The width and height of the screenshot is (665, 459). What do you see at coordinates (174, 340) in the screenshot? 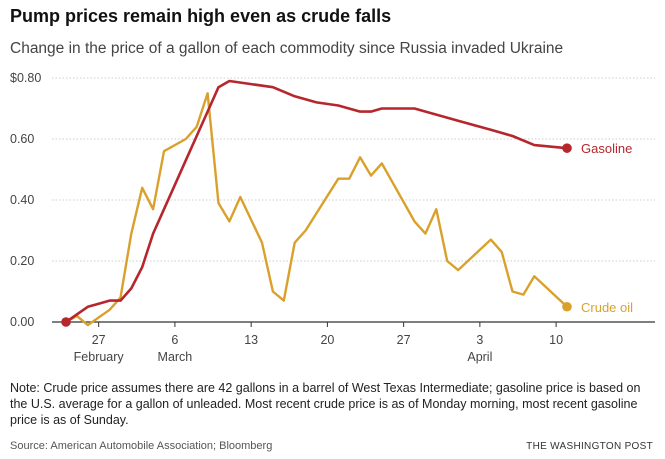
I see `x-tick-label: 6` at bounding box center [174, 340].